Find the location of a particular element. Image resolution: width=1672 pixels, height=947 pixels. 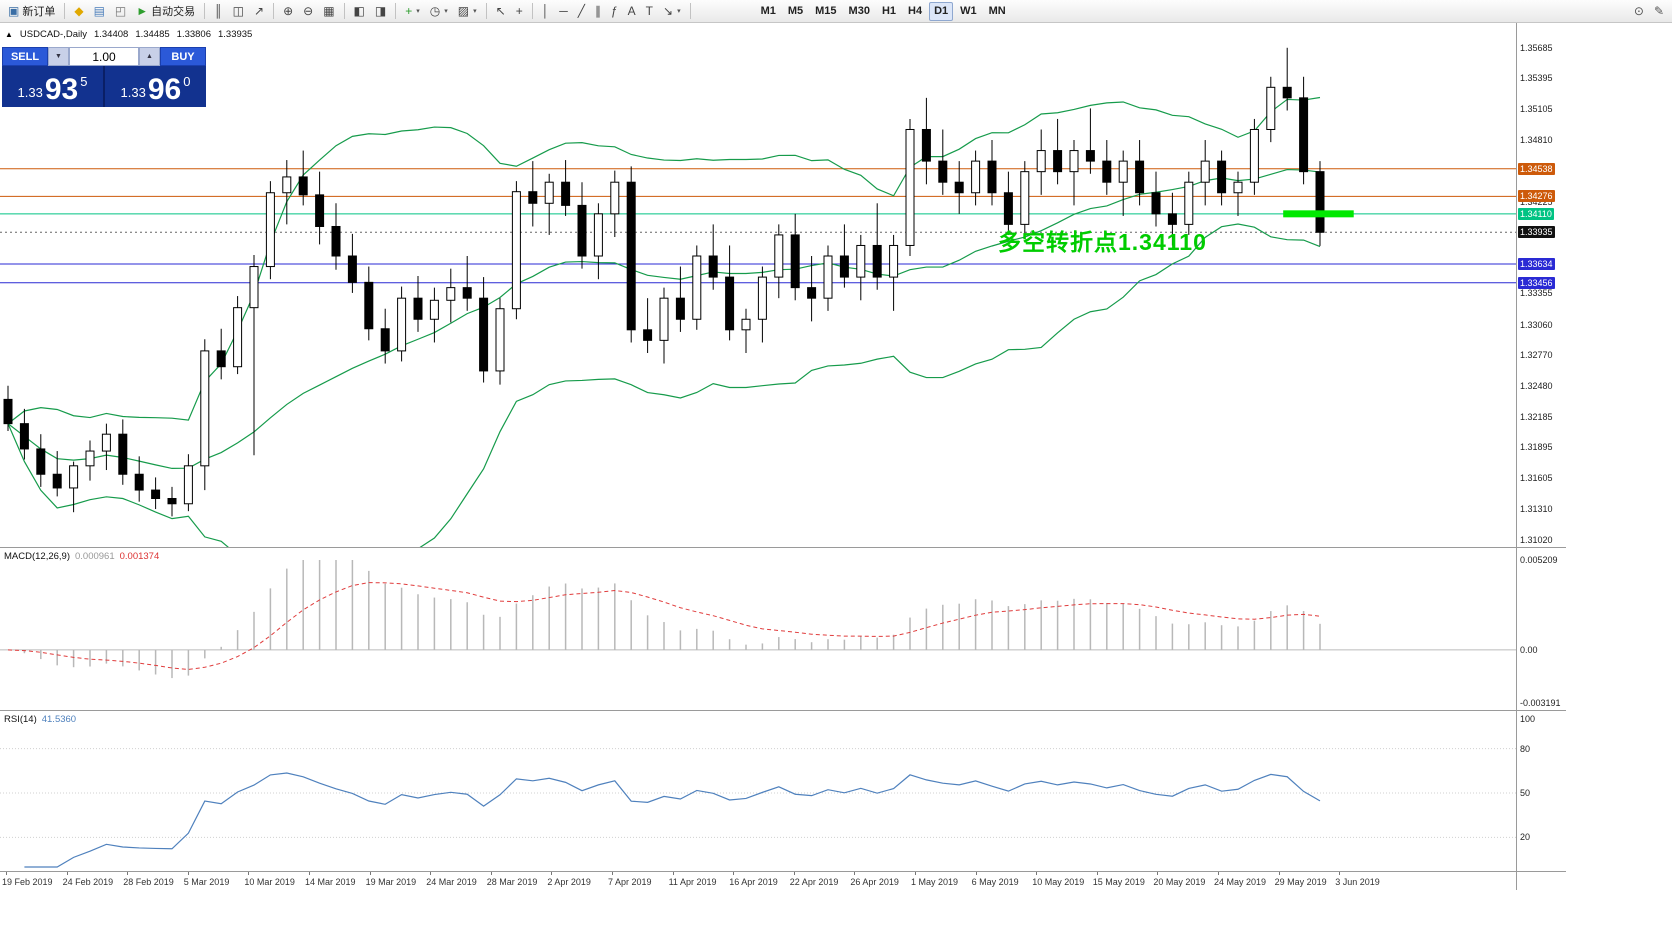

trendline-button: ╱ is located at coordinates (581, 11).